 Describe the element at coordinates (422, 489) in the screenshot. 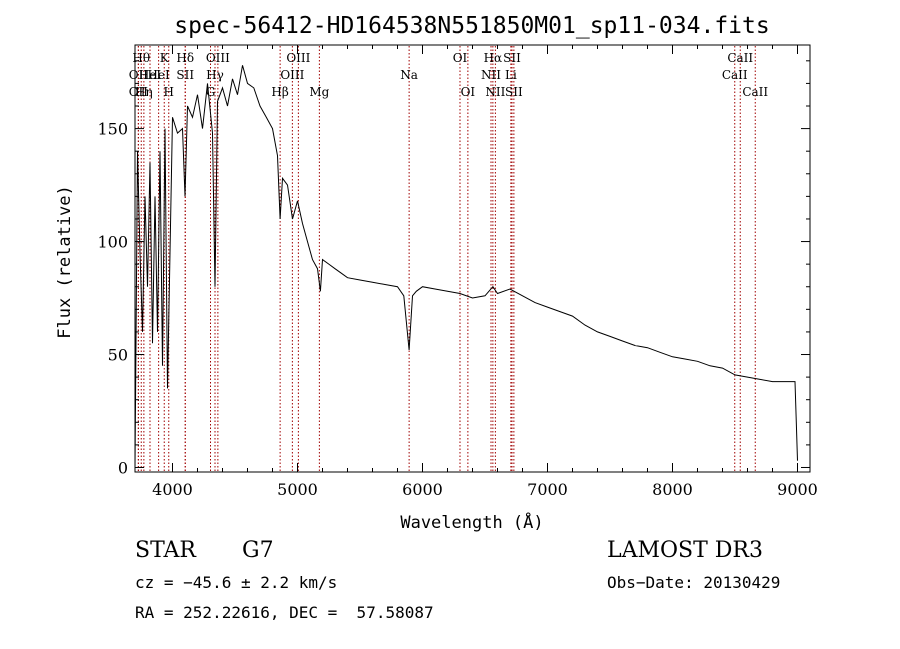

I see `x-tick-label: 6000` at that location.